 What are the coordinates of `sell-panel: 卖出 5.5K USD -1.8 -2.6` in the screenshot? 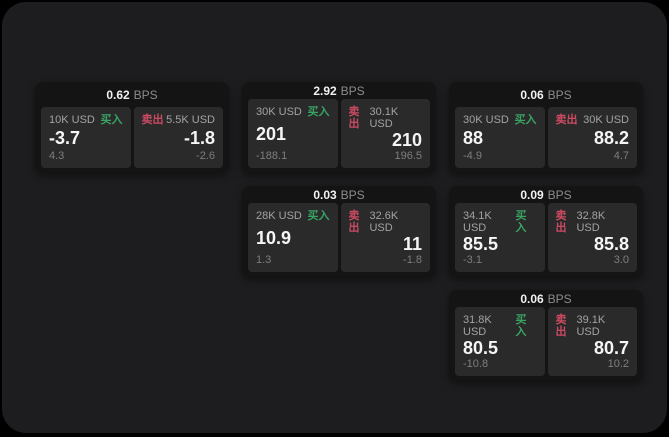 It's located at (178, 137).